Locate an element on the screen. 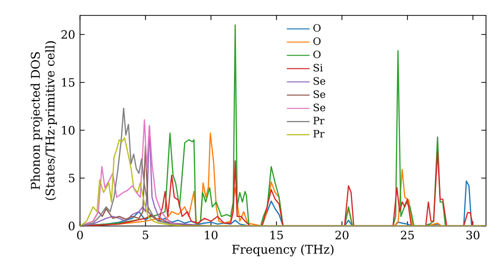 The height and width of the screenshot is (280, 500). x-tick-label: 25 is located at coordinates (407, 235).